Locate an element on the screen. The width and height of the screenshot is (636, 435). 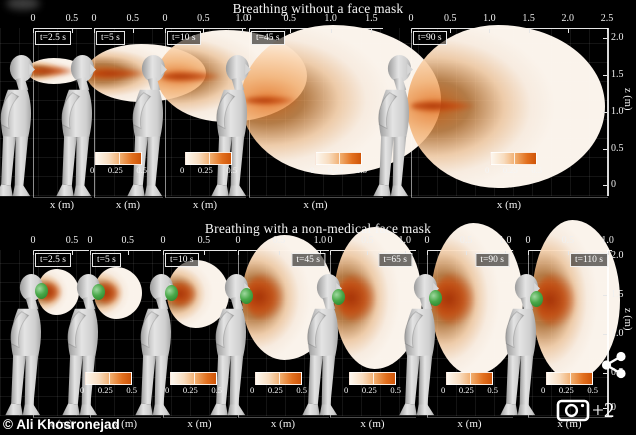
time-badge: t=110 s is located at coordinates (589, 260).